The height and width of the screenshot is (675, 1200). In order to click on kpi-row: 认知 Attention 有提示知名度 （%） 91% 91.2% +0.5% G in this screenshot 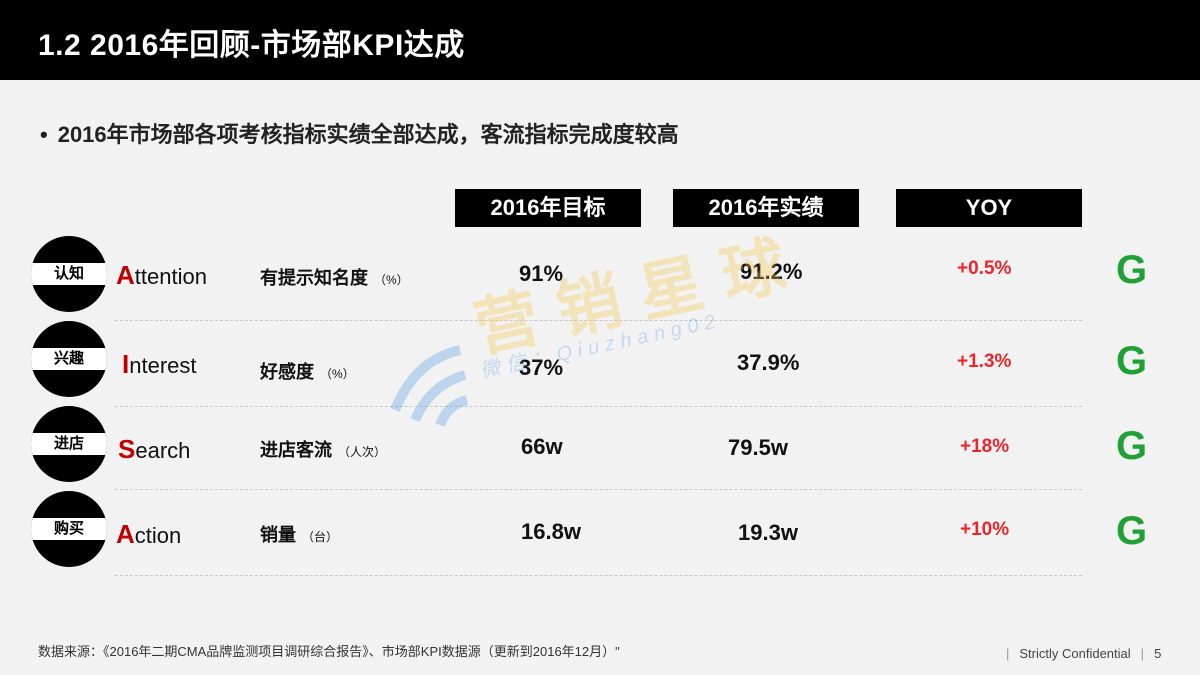, I will do `click(600, 278)`.